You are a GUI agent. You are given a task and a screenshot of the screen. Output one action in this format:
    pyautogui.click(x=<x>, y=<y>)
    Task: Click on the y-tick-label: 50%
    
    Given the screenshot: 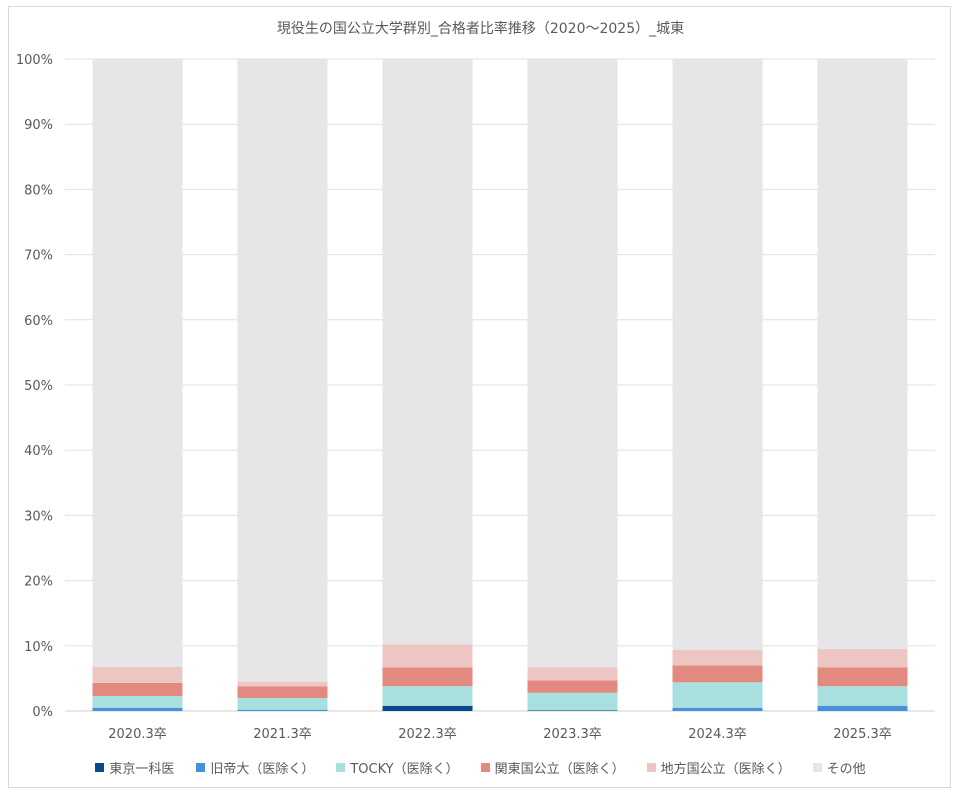 What is the action you would take?
    pyautogui.click(x=38, y=386)
    